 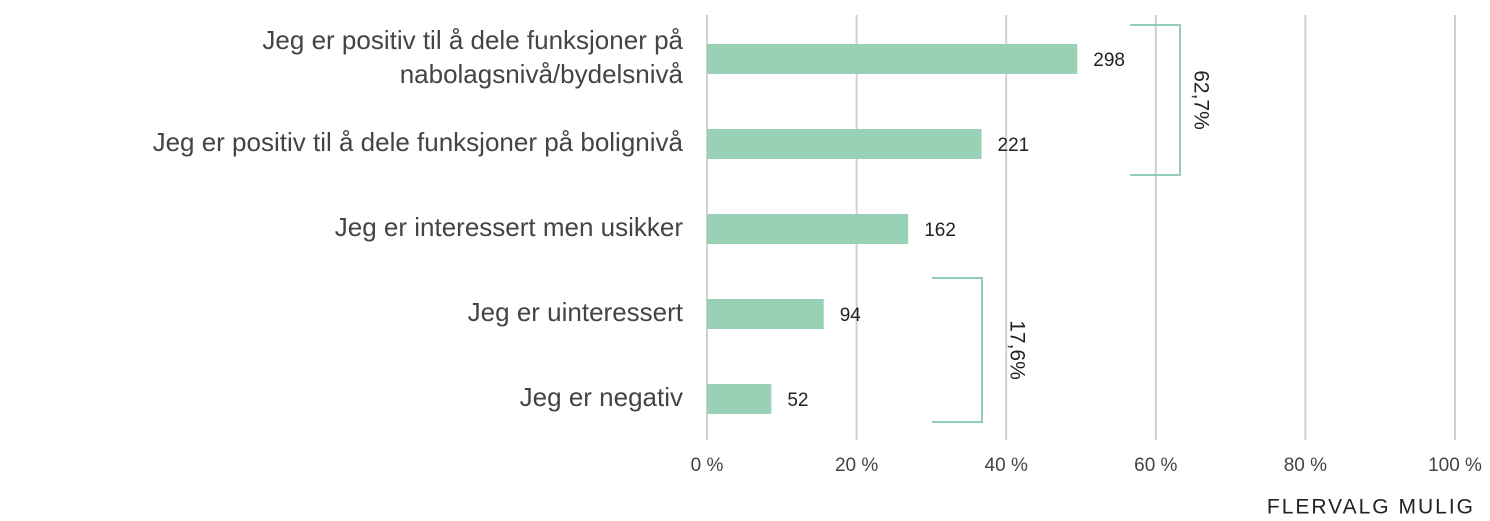 I want to click on category-label: nabolagsnivå/bydelsnivå, so click(x=542, y=74).